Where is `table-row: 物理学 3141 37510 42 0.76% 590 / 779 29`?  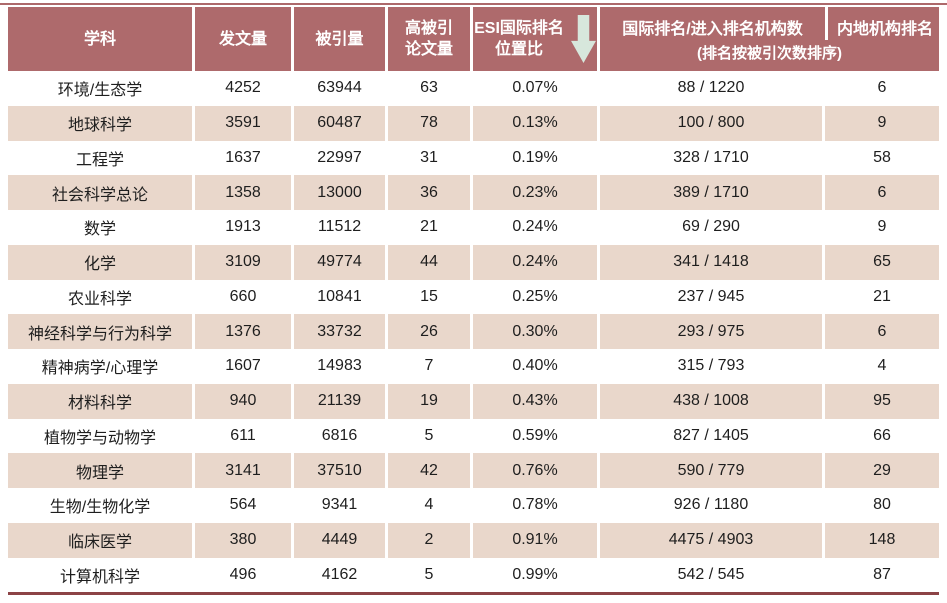
table-row: 物理学 3141 37510 42 0.76% 590 / 779 29 is located at coordinates (473, 470).